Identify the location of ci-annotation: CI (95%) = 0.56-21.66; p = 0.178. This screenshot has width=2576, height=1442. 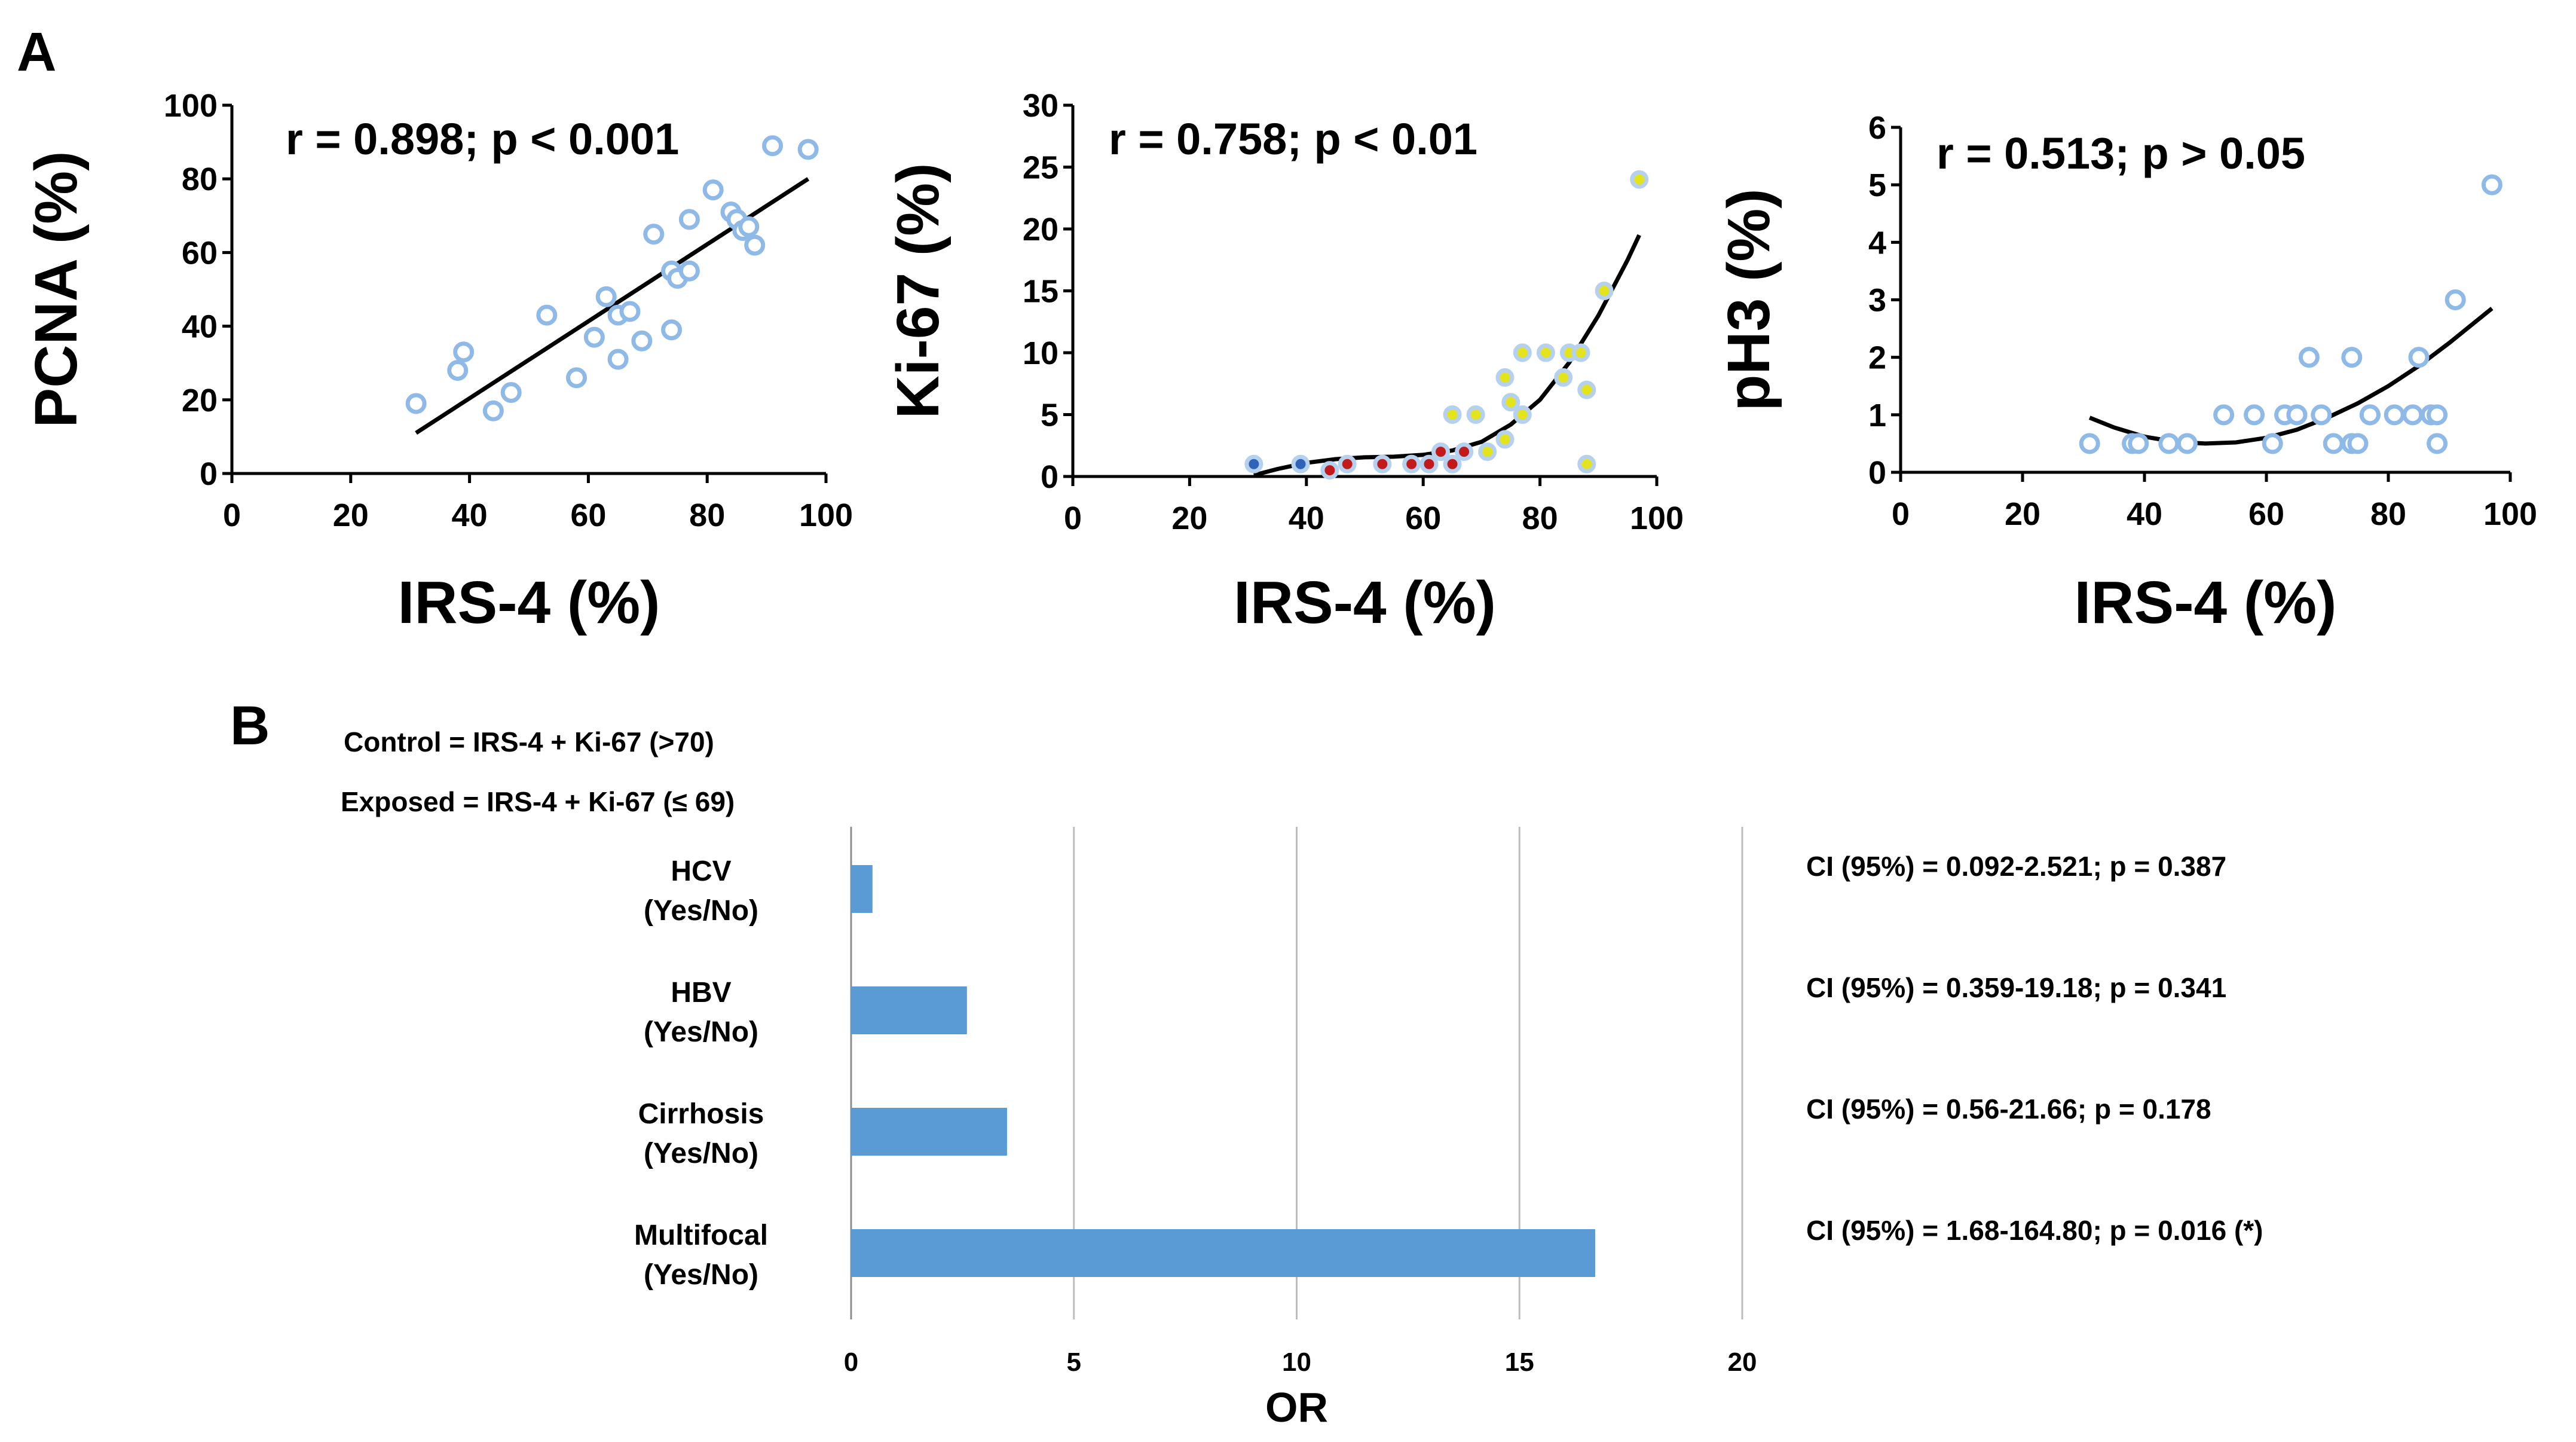
(2008, 1109).